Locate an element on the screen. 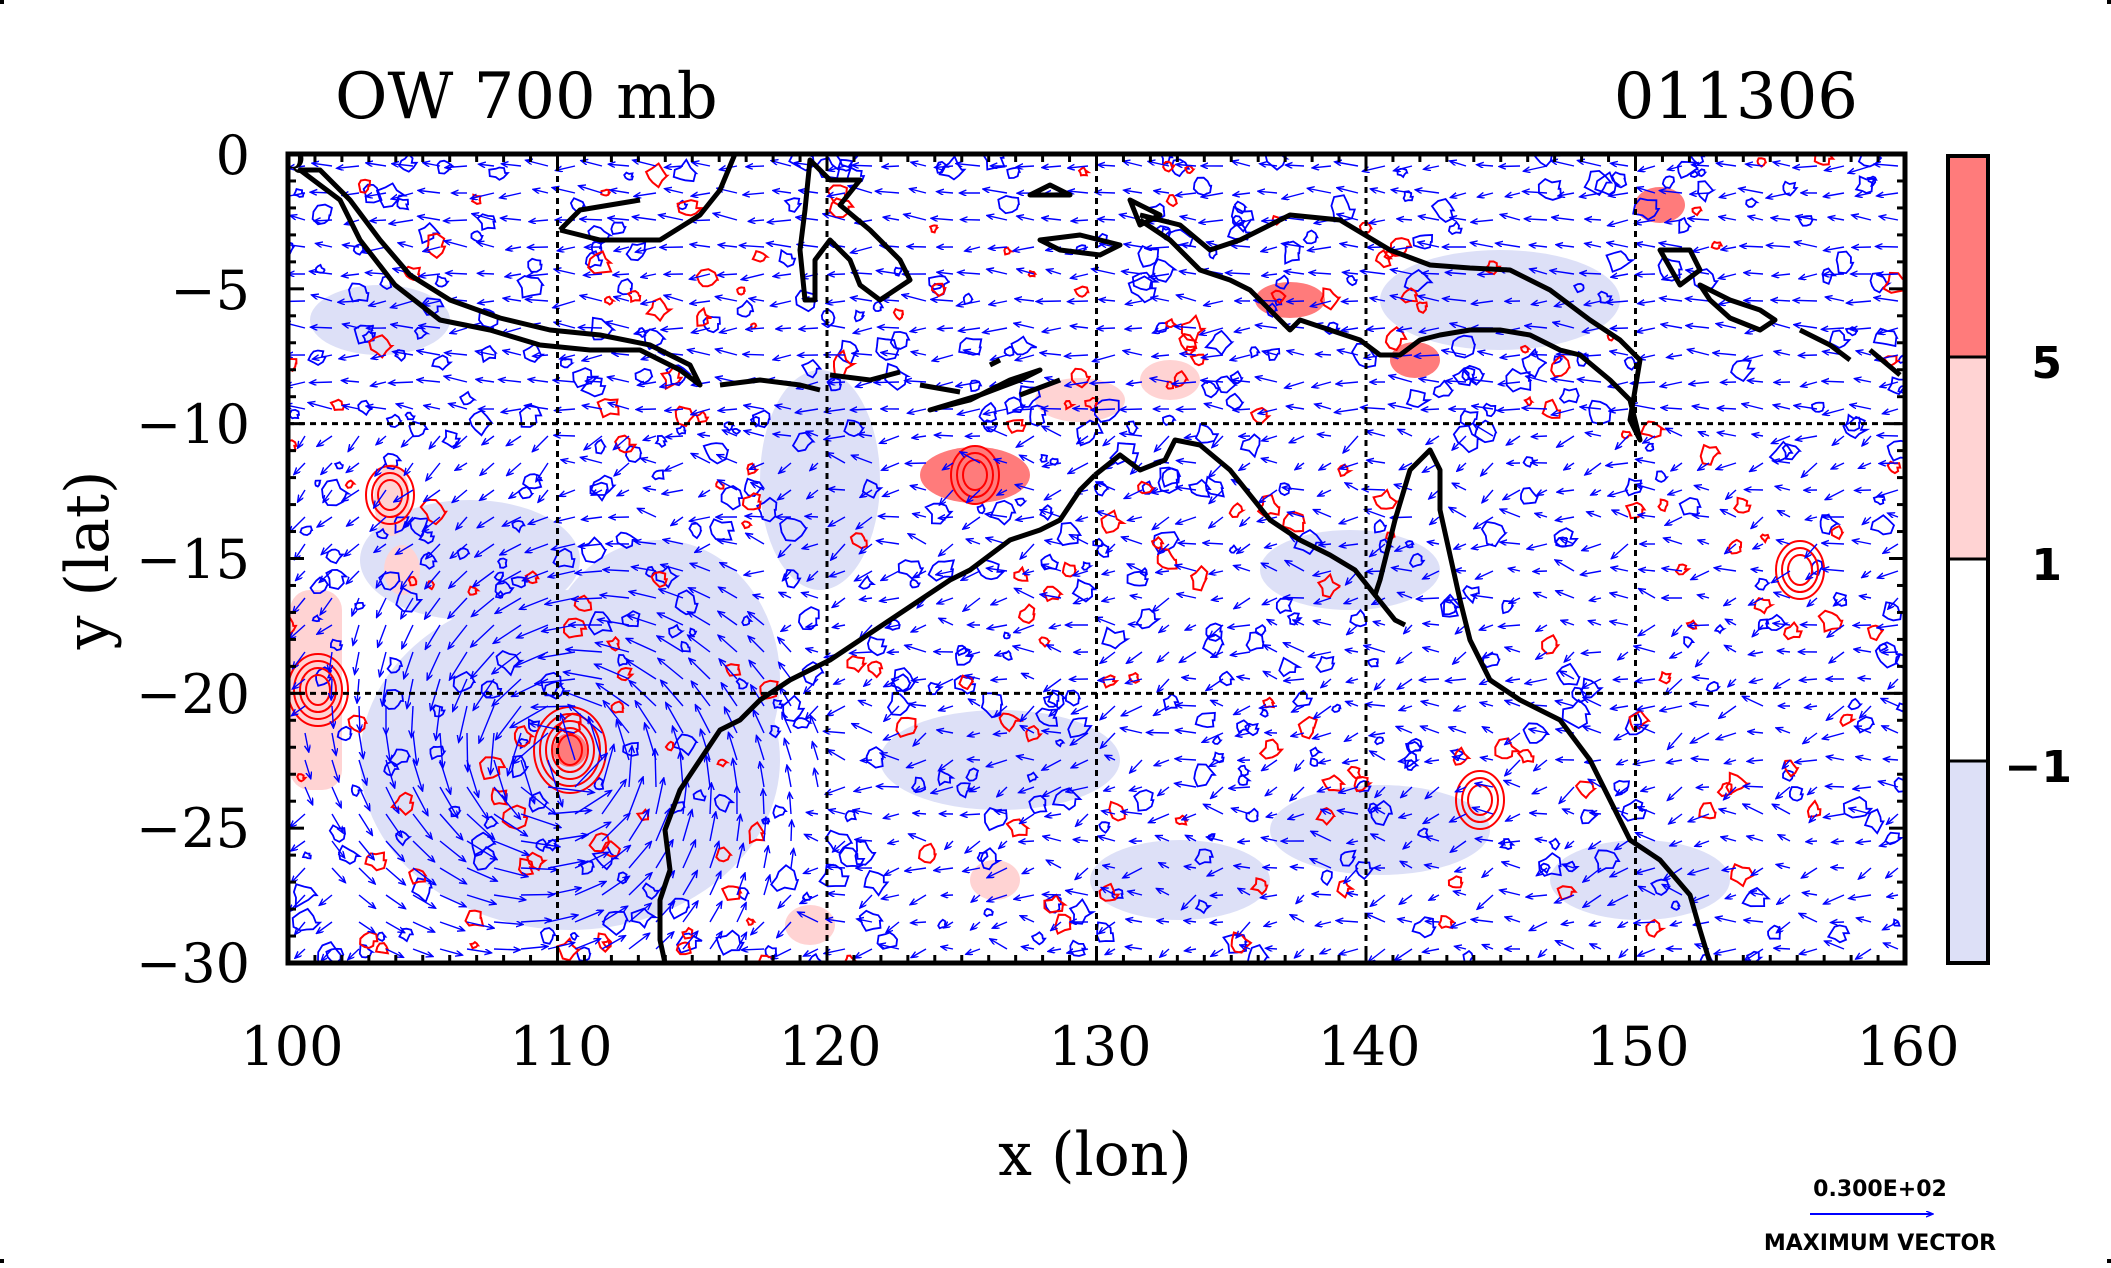 This screenshot has width=2111, height=1268. x-tick-label: 140 is located at coordinates (1368, 1046).